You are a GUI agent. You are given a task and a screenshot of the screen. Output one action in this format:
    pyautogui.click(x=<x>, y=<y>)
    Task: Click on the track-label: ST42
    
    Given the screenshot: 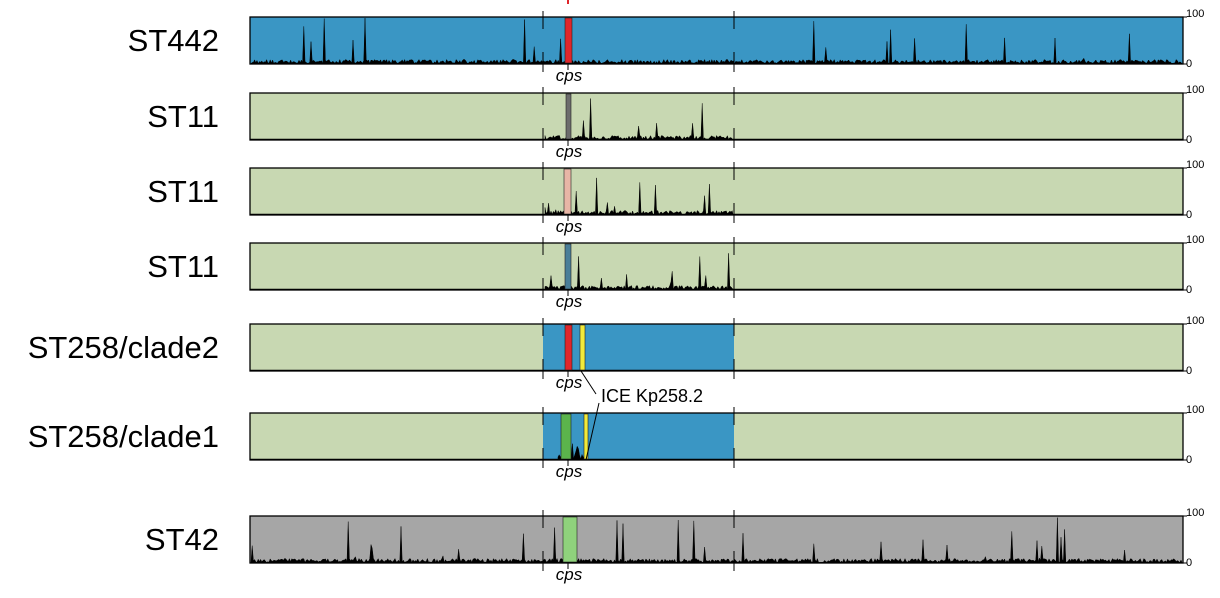 What is the action you would take?
    pyautogui.click(x=181, y=539)
    